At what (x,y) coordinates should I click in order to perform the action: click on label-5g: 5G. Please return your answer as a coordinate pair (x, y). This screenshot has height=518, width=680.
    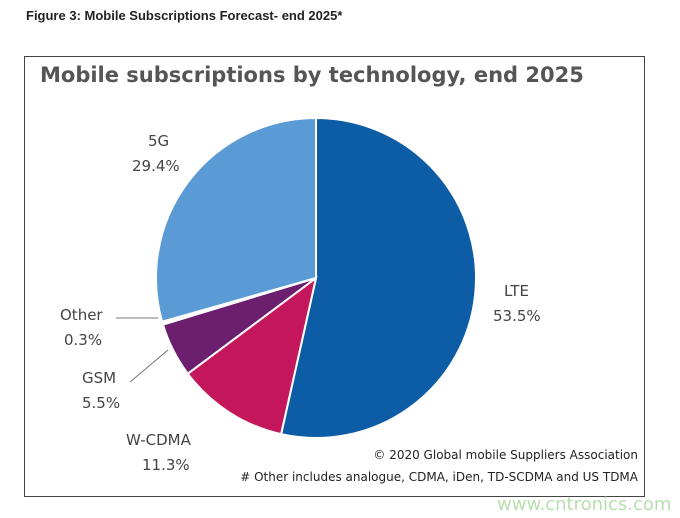
    Looking at the image, I should click on (158, 141).